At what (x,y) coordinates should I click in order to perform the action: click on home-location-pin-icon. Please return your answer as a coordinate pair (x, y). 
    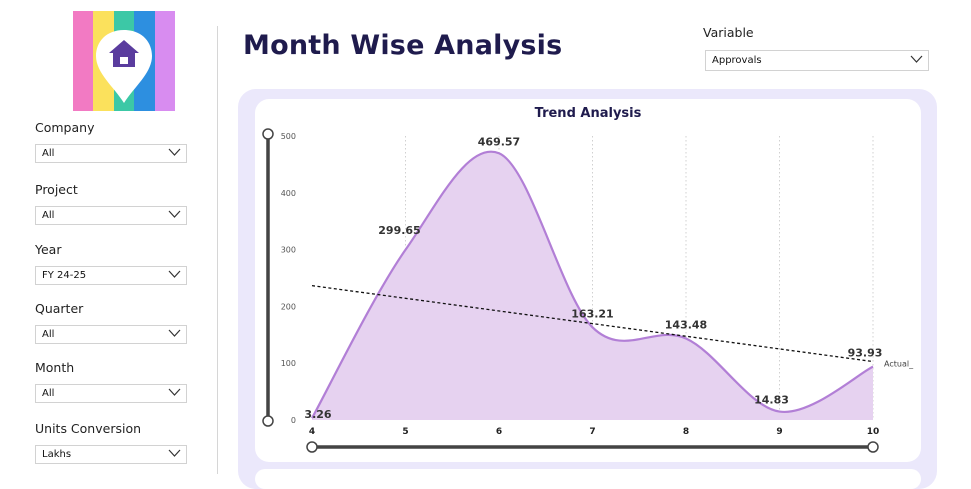
    Looking at the image, I should click on (124, 66).